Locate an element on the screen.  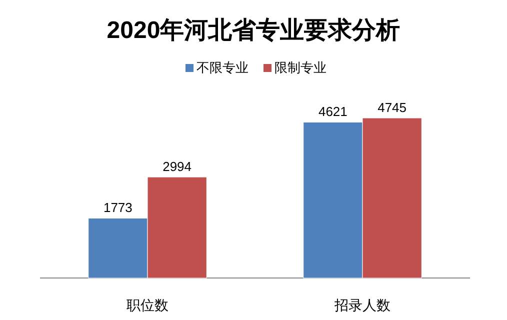
data-label: 4621 is located at coordinates (333, 112).